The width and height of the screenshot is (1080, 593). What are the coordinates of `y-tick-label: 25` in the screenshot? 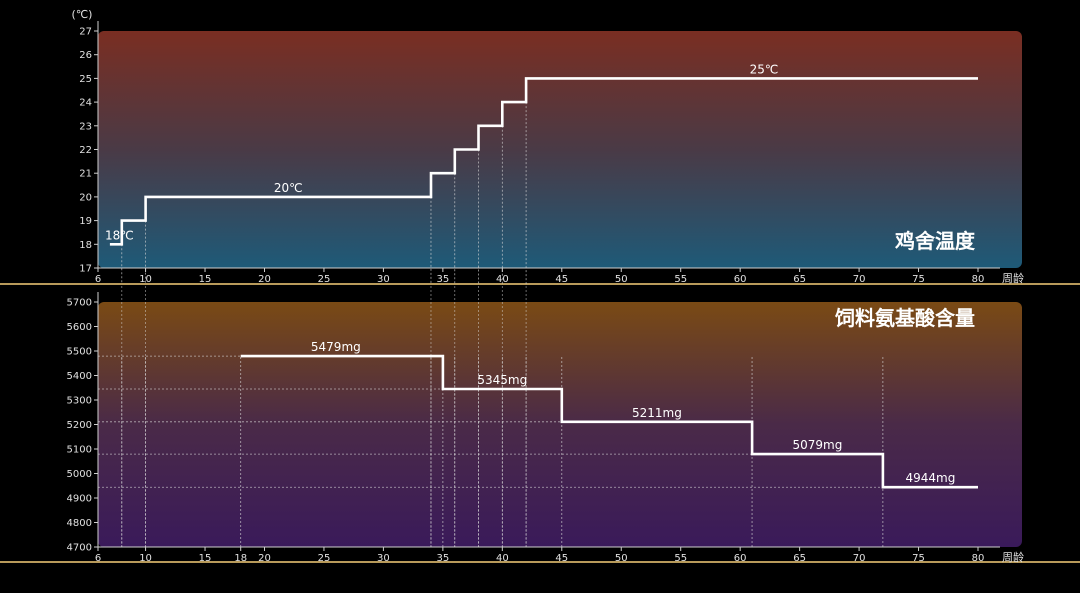 It's located at (85, 79).